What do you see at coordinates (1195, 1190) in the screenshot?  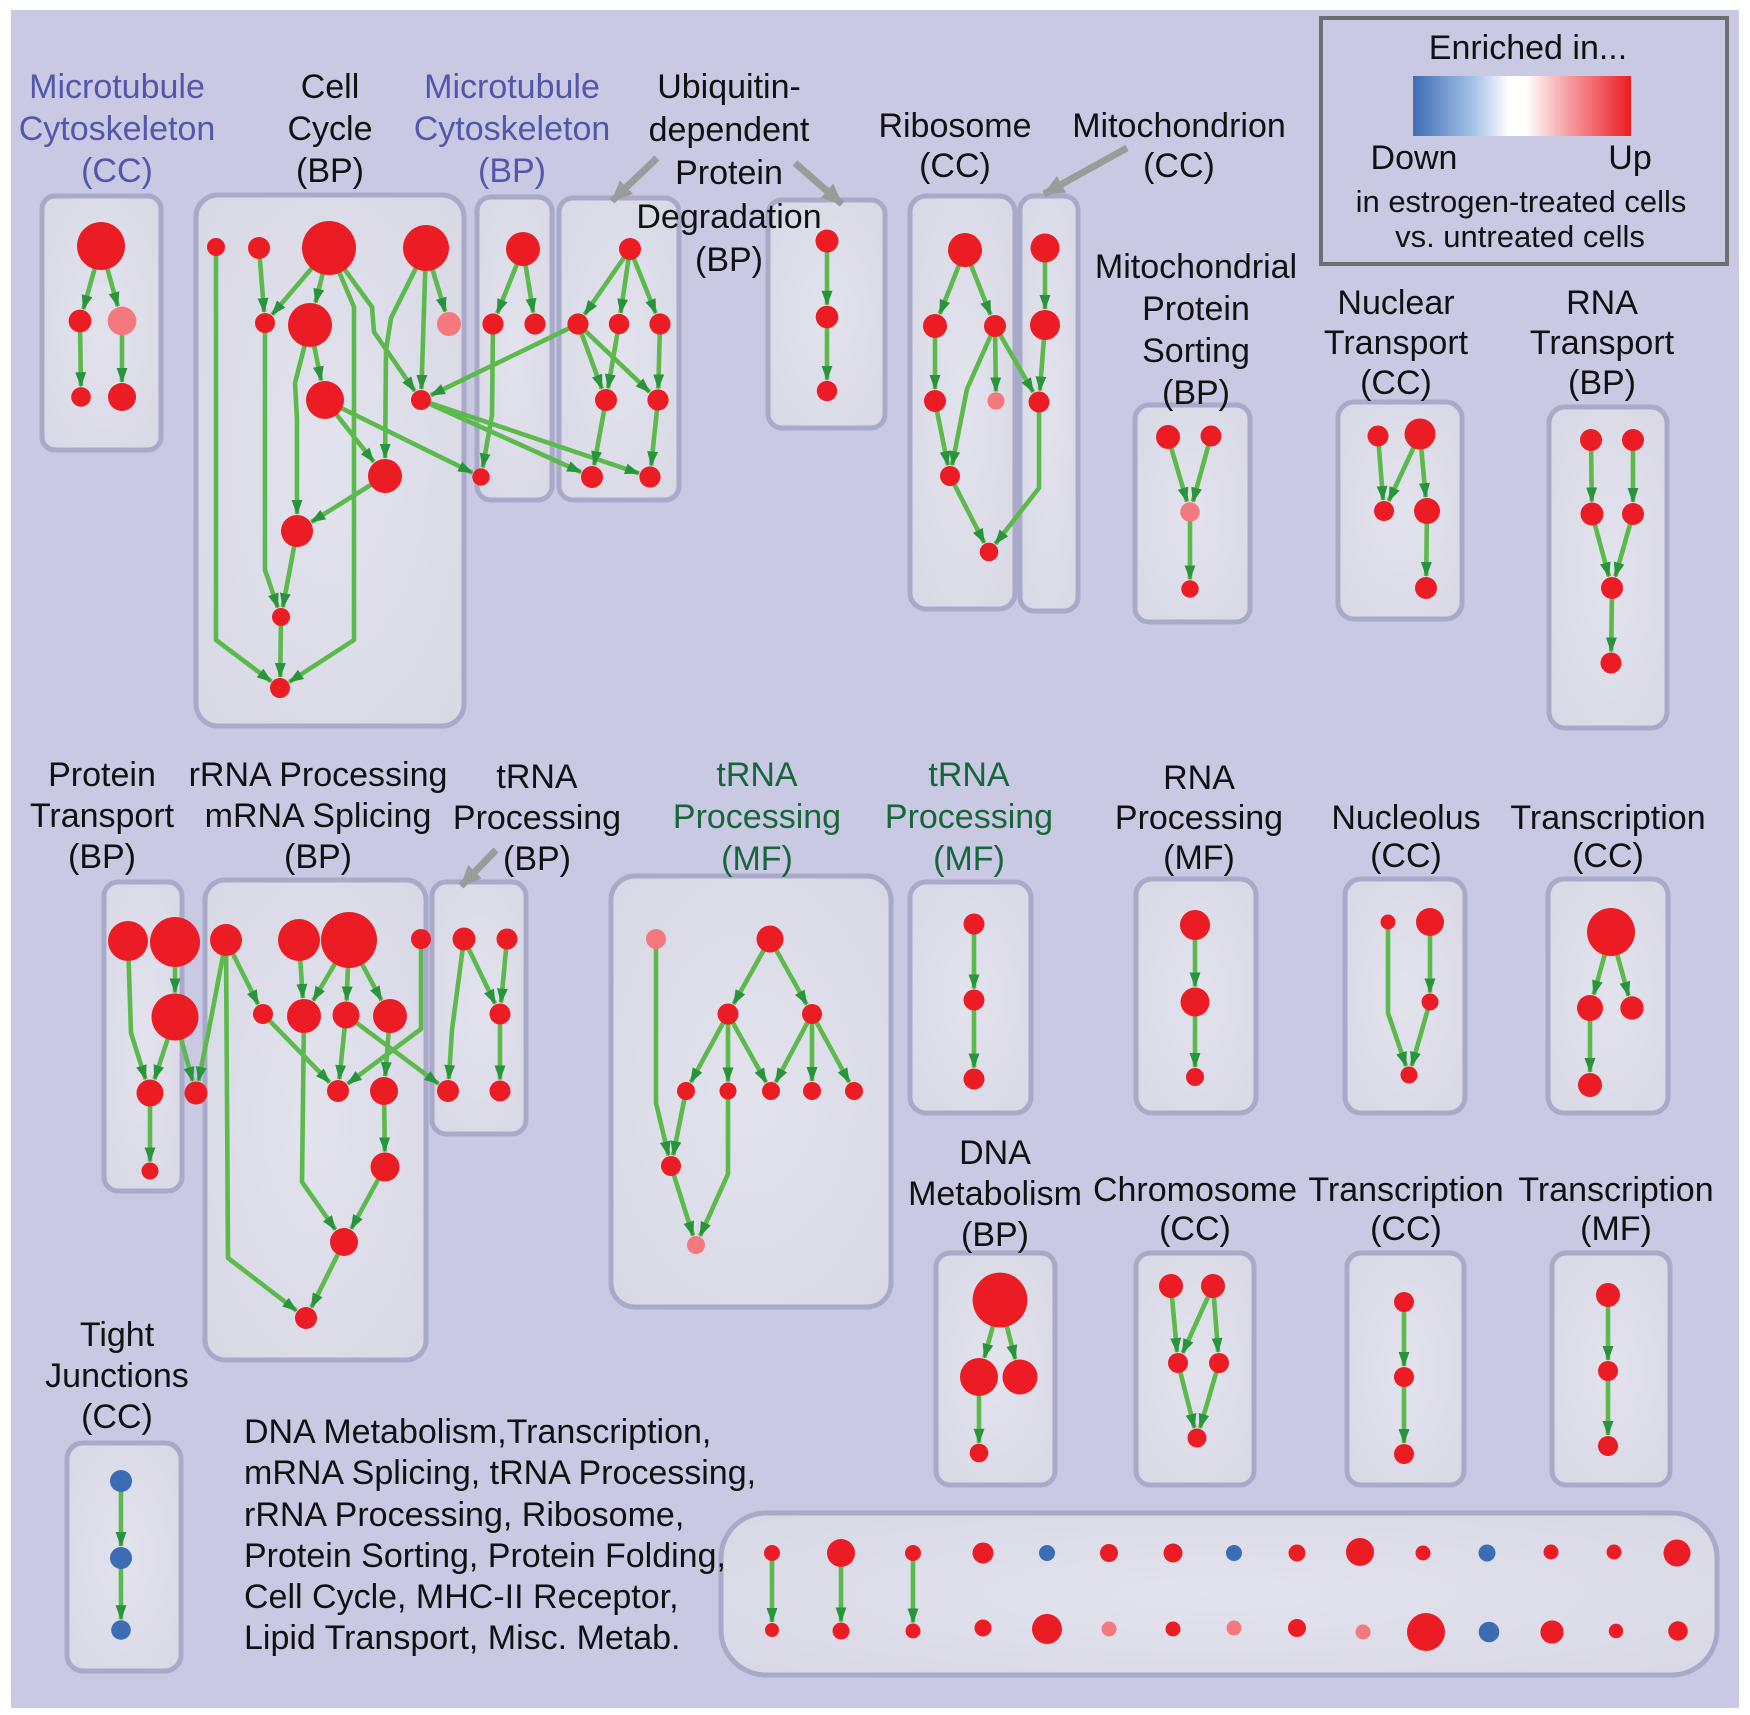 I see `svg-text: Chromosome` at bounding box center [1195, 1190].